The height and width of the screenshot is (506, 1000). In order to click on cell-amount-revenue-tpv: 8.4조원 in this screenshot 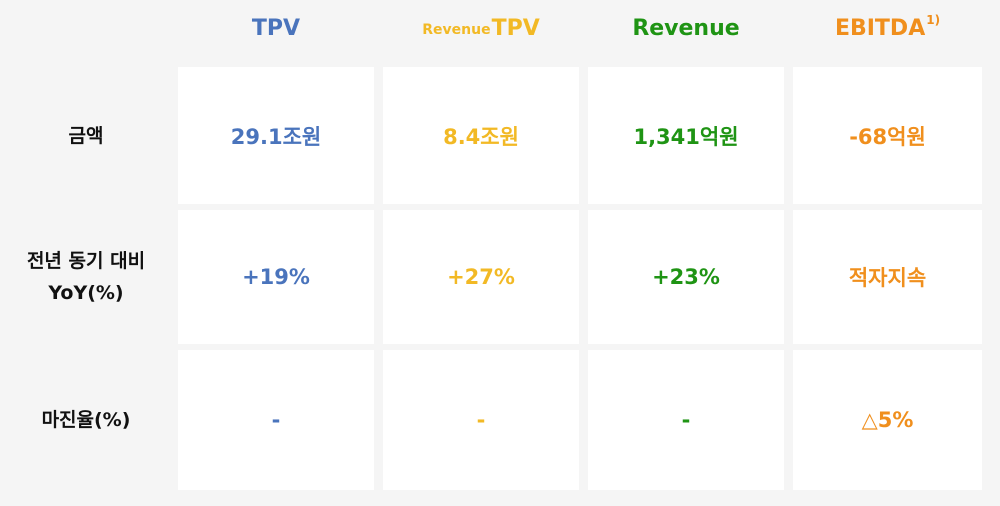, I will do `click(481, 135)`.